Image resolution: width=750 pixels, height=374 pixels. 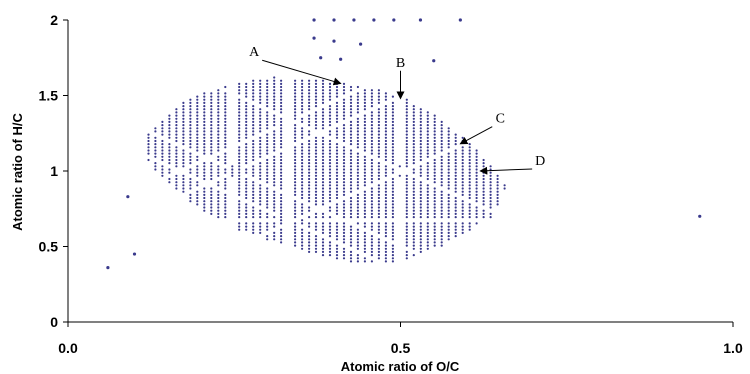 I want to click on y-axis-title: Atomic ratio of H/C, so click(x=17, y=172).